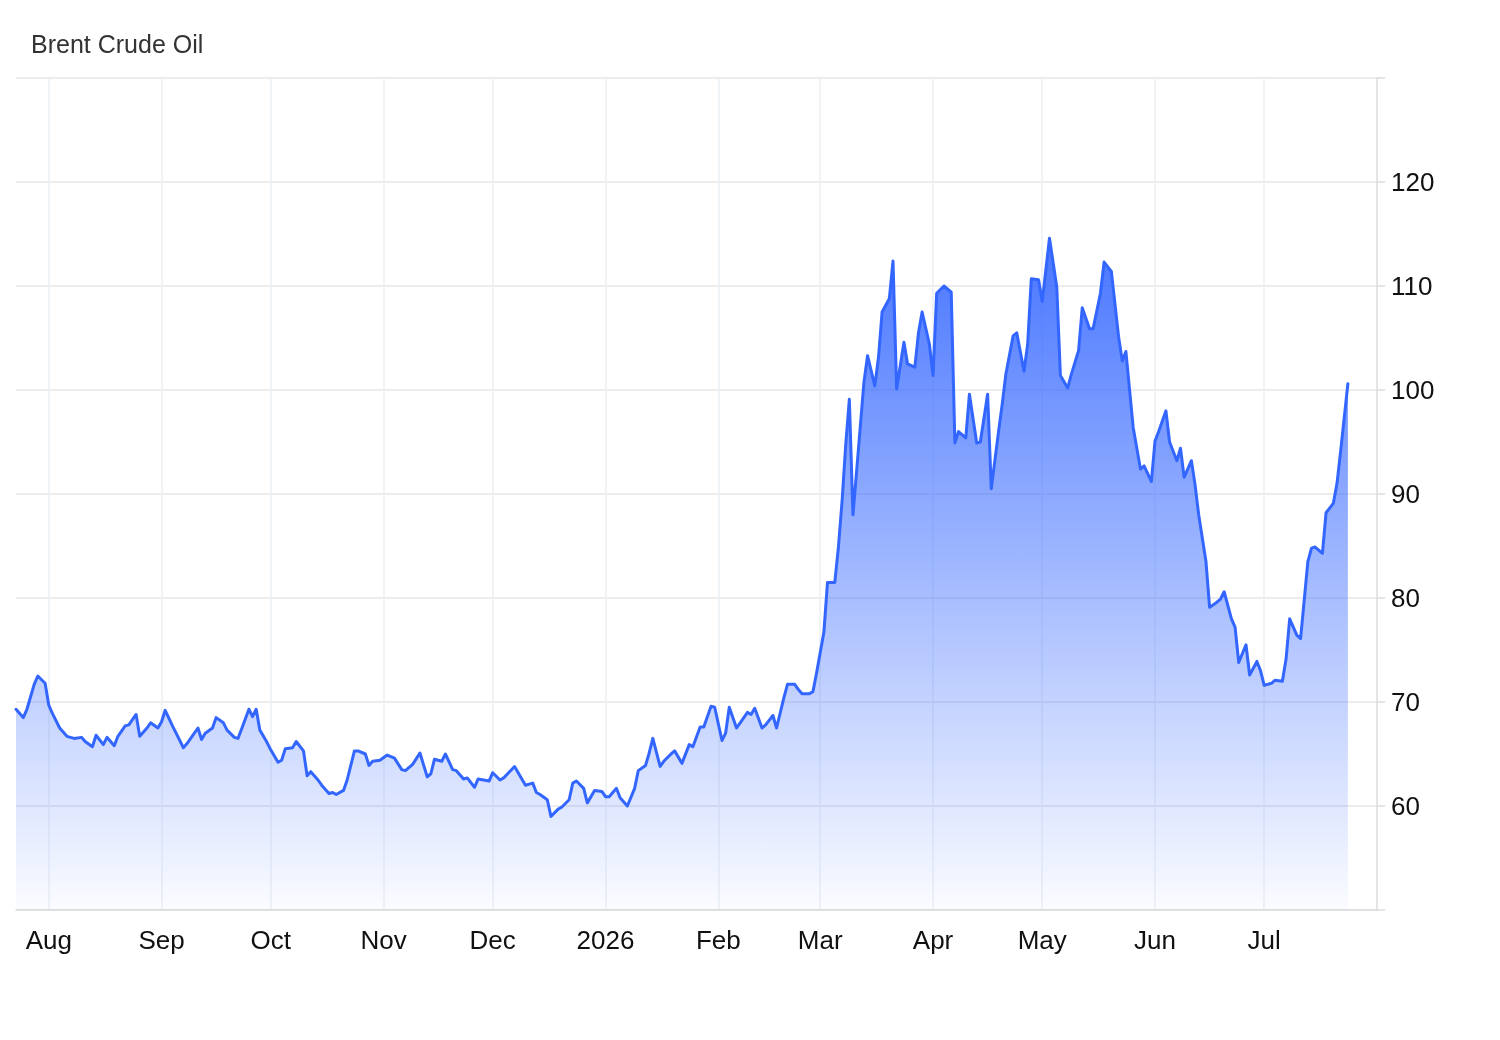 The width and height of the screenshot is (1500, 1040). Describe the element at coordinates (117, 43) in the screenshot. I see `chart-title: Brent Crude Oil` at that location.